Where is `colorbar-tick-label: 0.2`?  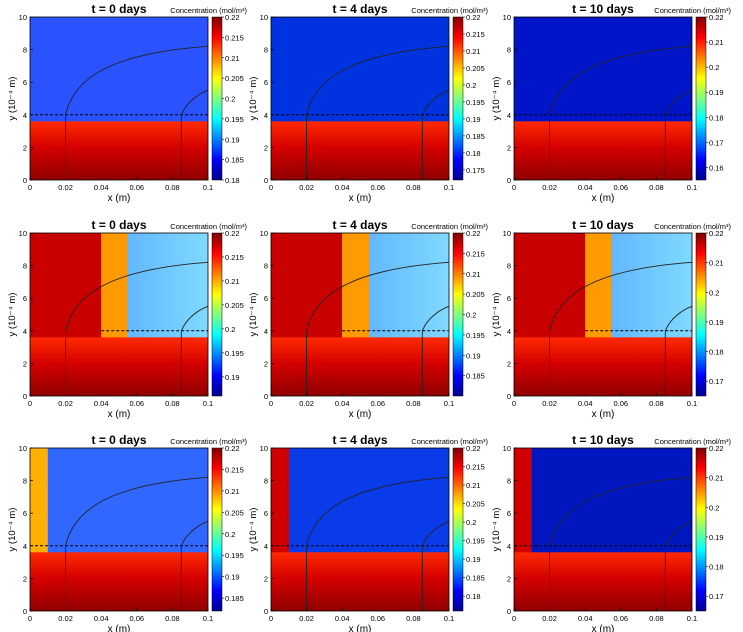 colorbar-tick-label: 0.2 is located at coordinates (714, 67).